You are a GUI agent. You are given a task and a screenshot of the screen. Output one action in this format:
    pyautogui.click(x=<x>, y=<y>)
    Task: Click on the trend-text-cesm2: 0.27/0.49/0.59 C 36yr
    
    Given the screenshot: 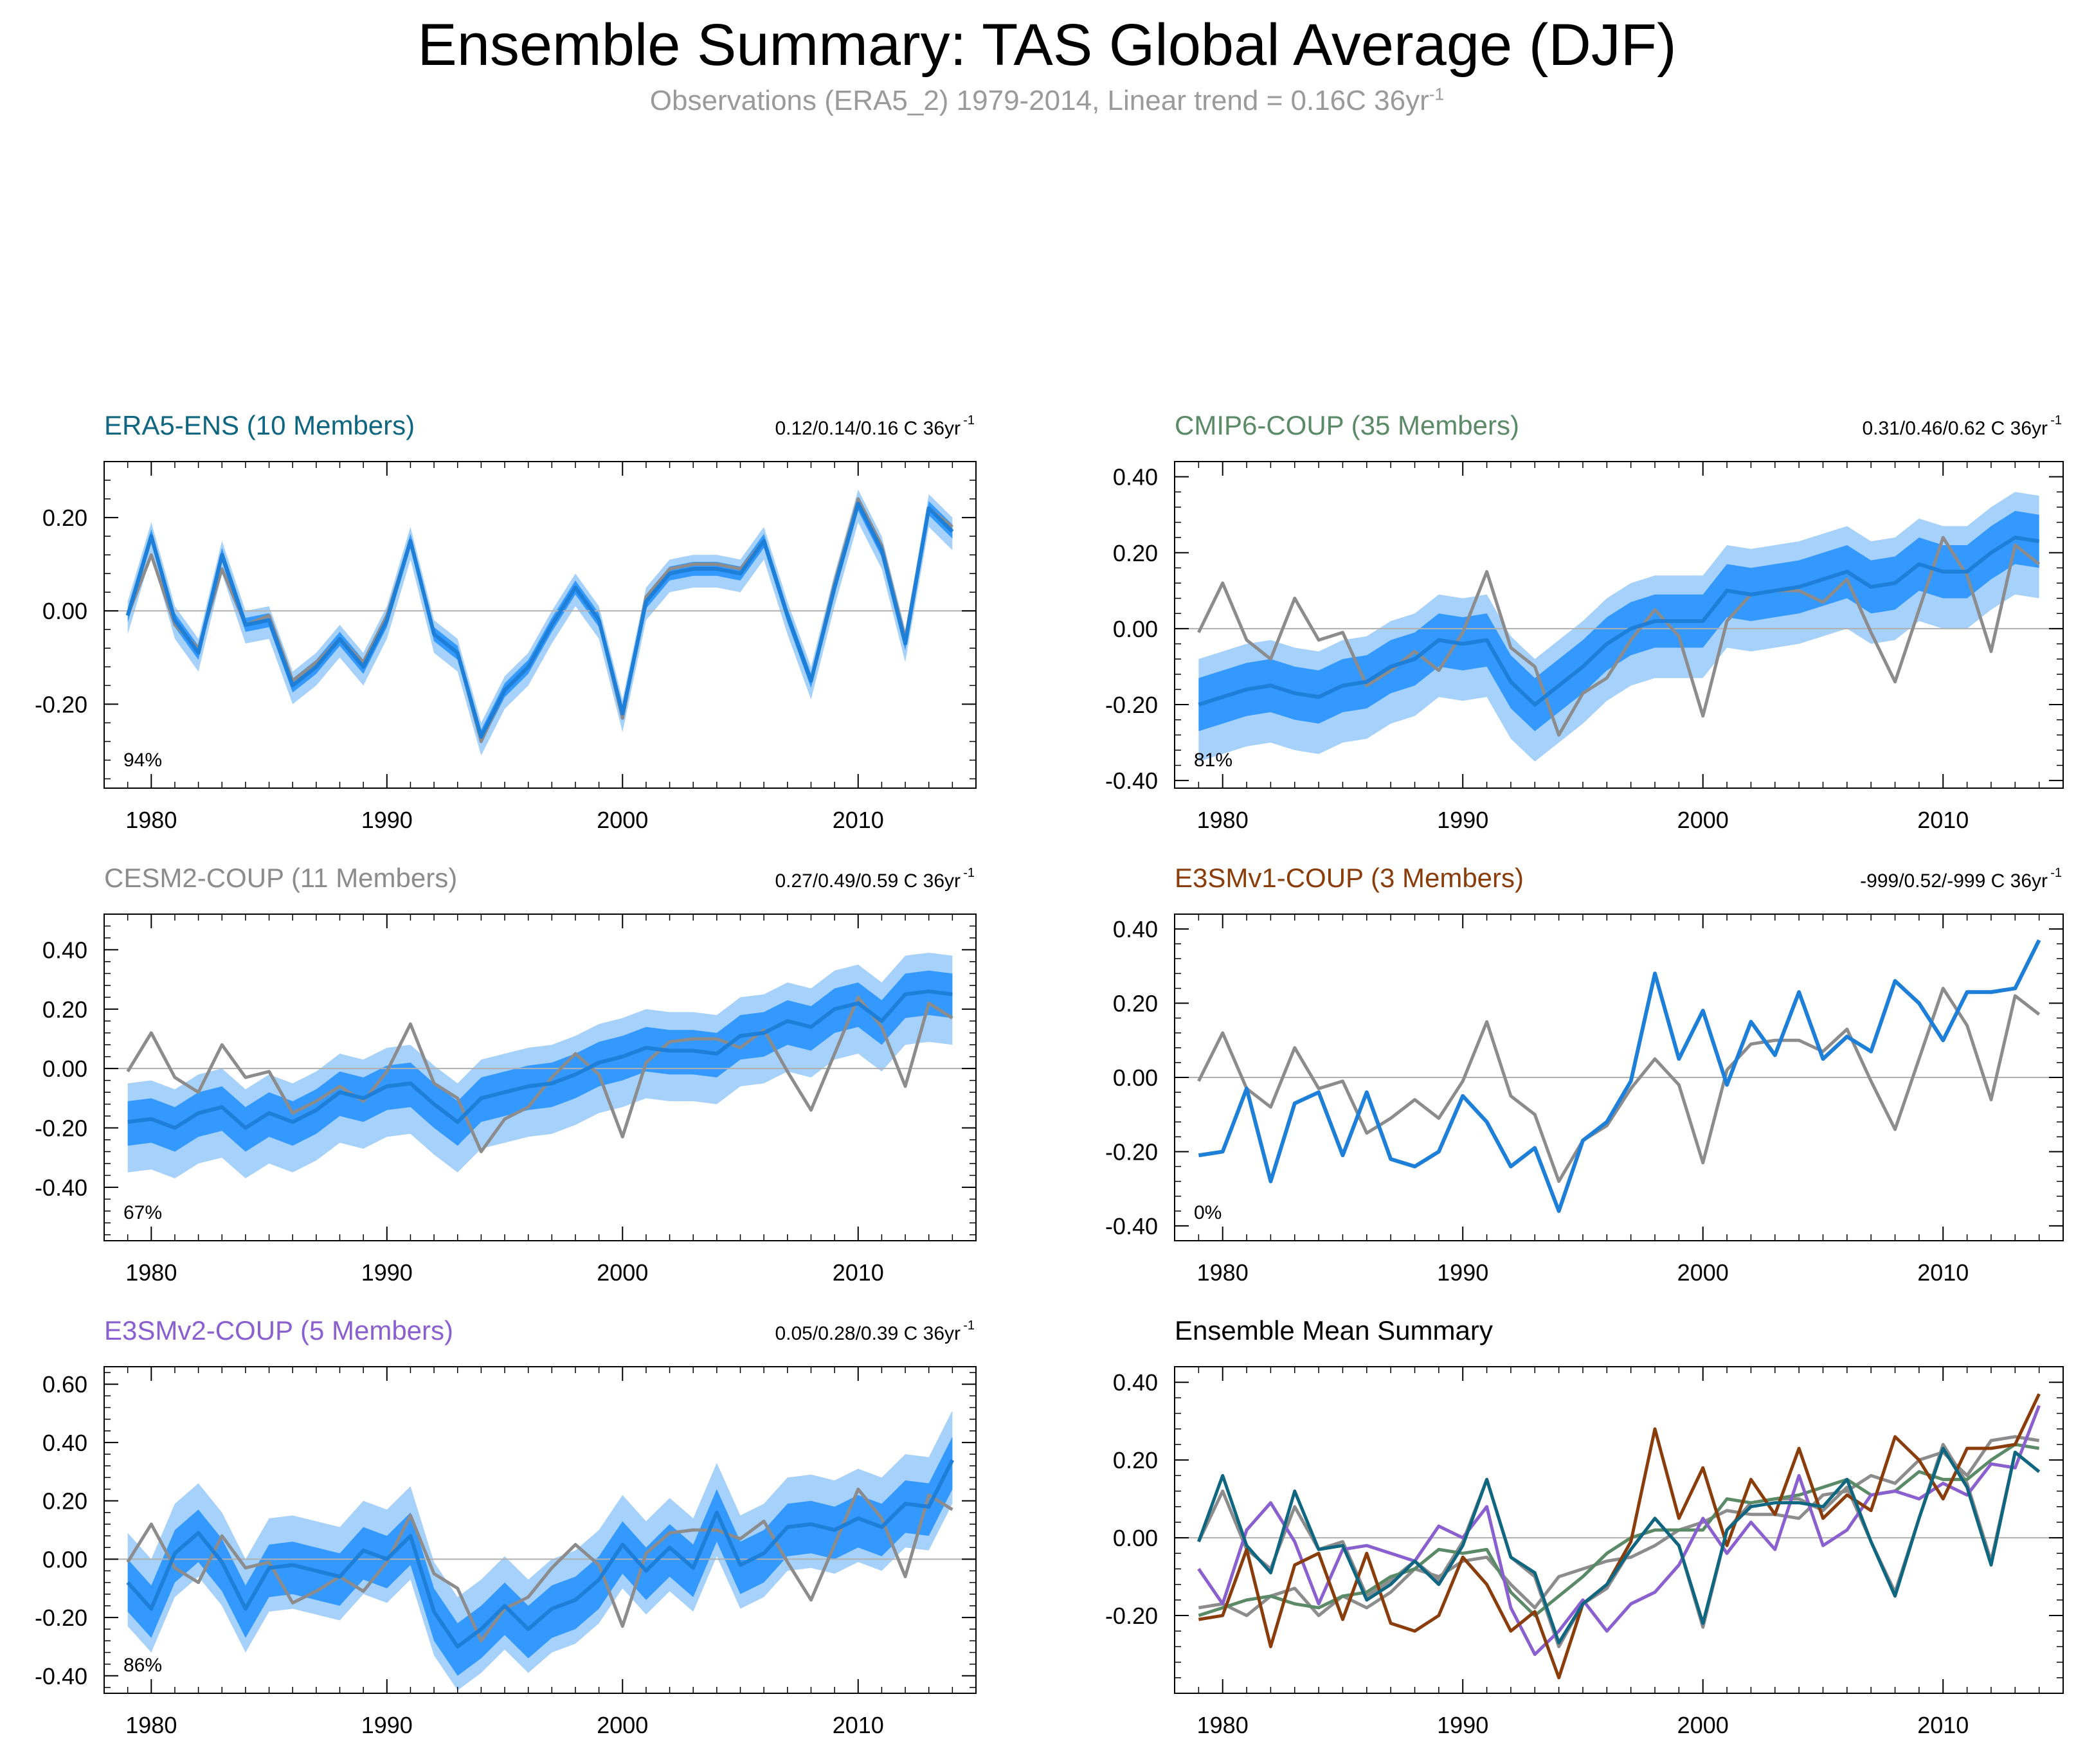 What is the action you would take?
    pyautogui.click(x=868, y=881)
    